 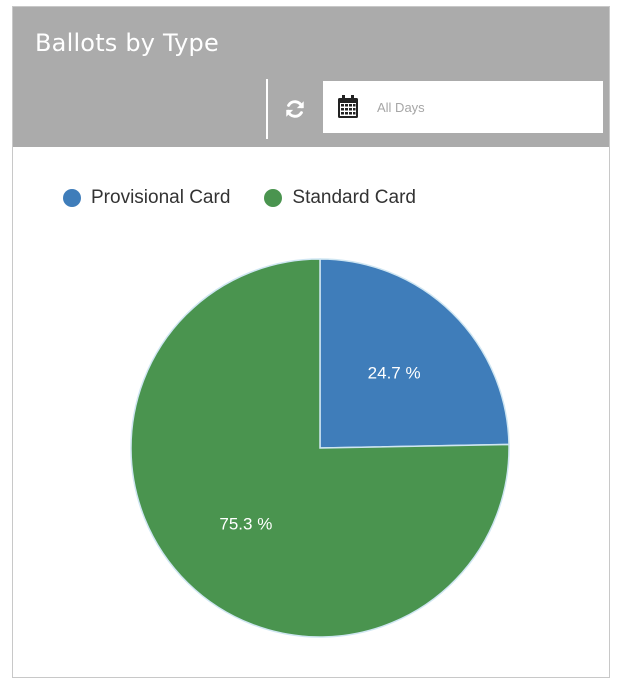 I want to click on pie-slice-provisional, so click(x=414, y=353).